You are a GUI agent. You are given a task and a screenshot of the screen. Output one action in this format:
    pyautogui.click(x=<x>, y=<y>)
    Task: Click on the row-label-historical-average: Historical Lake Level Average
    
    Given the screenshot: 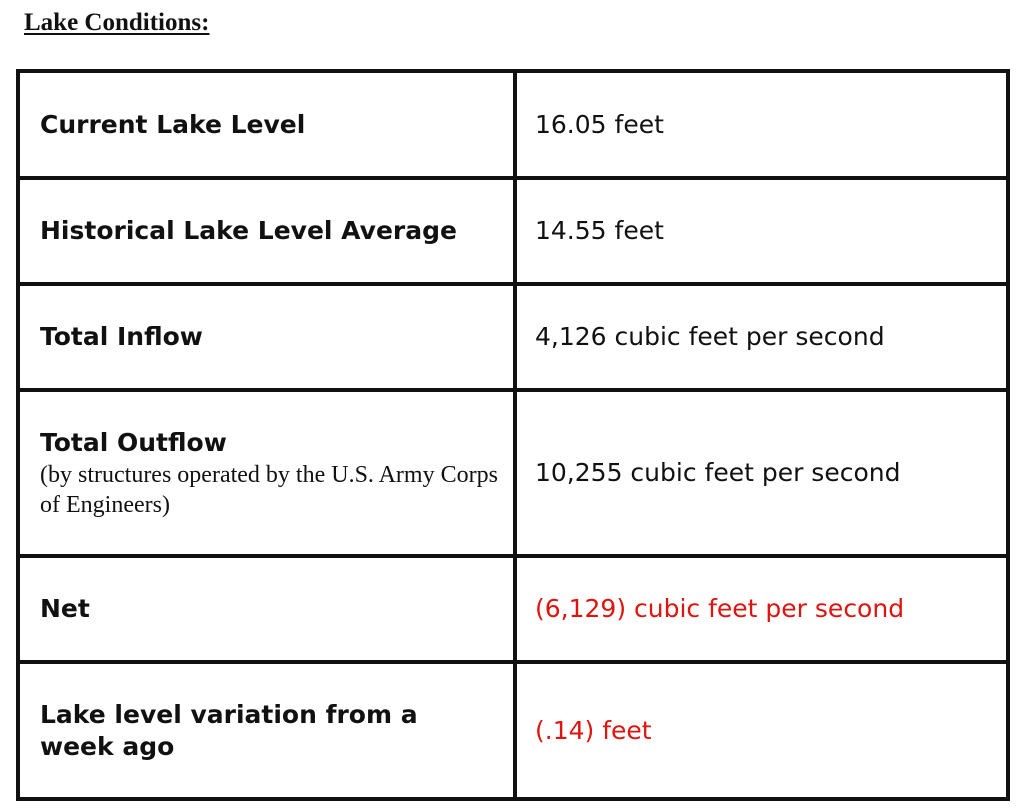 What is the action you would take?
    pyautogui.click(x=268, y=233)
    